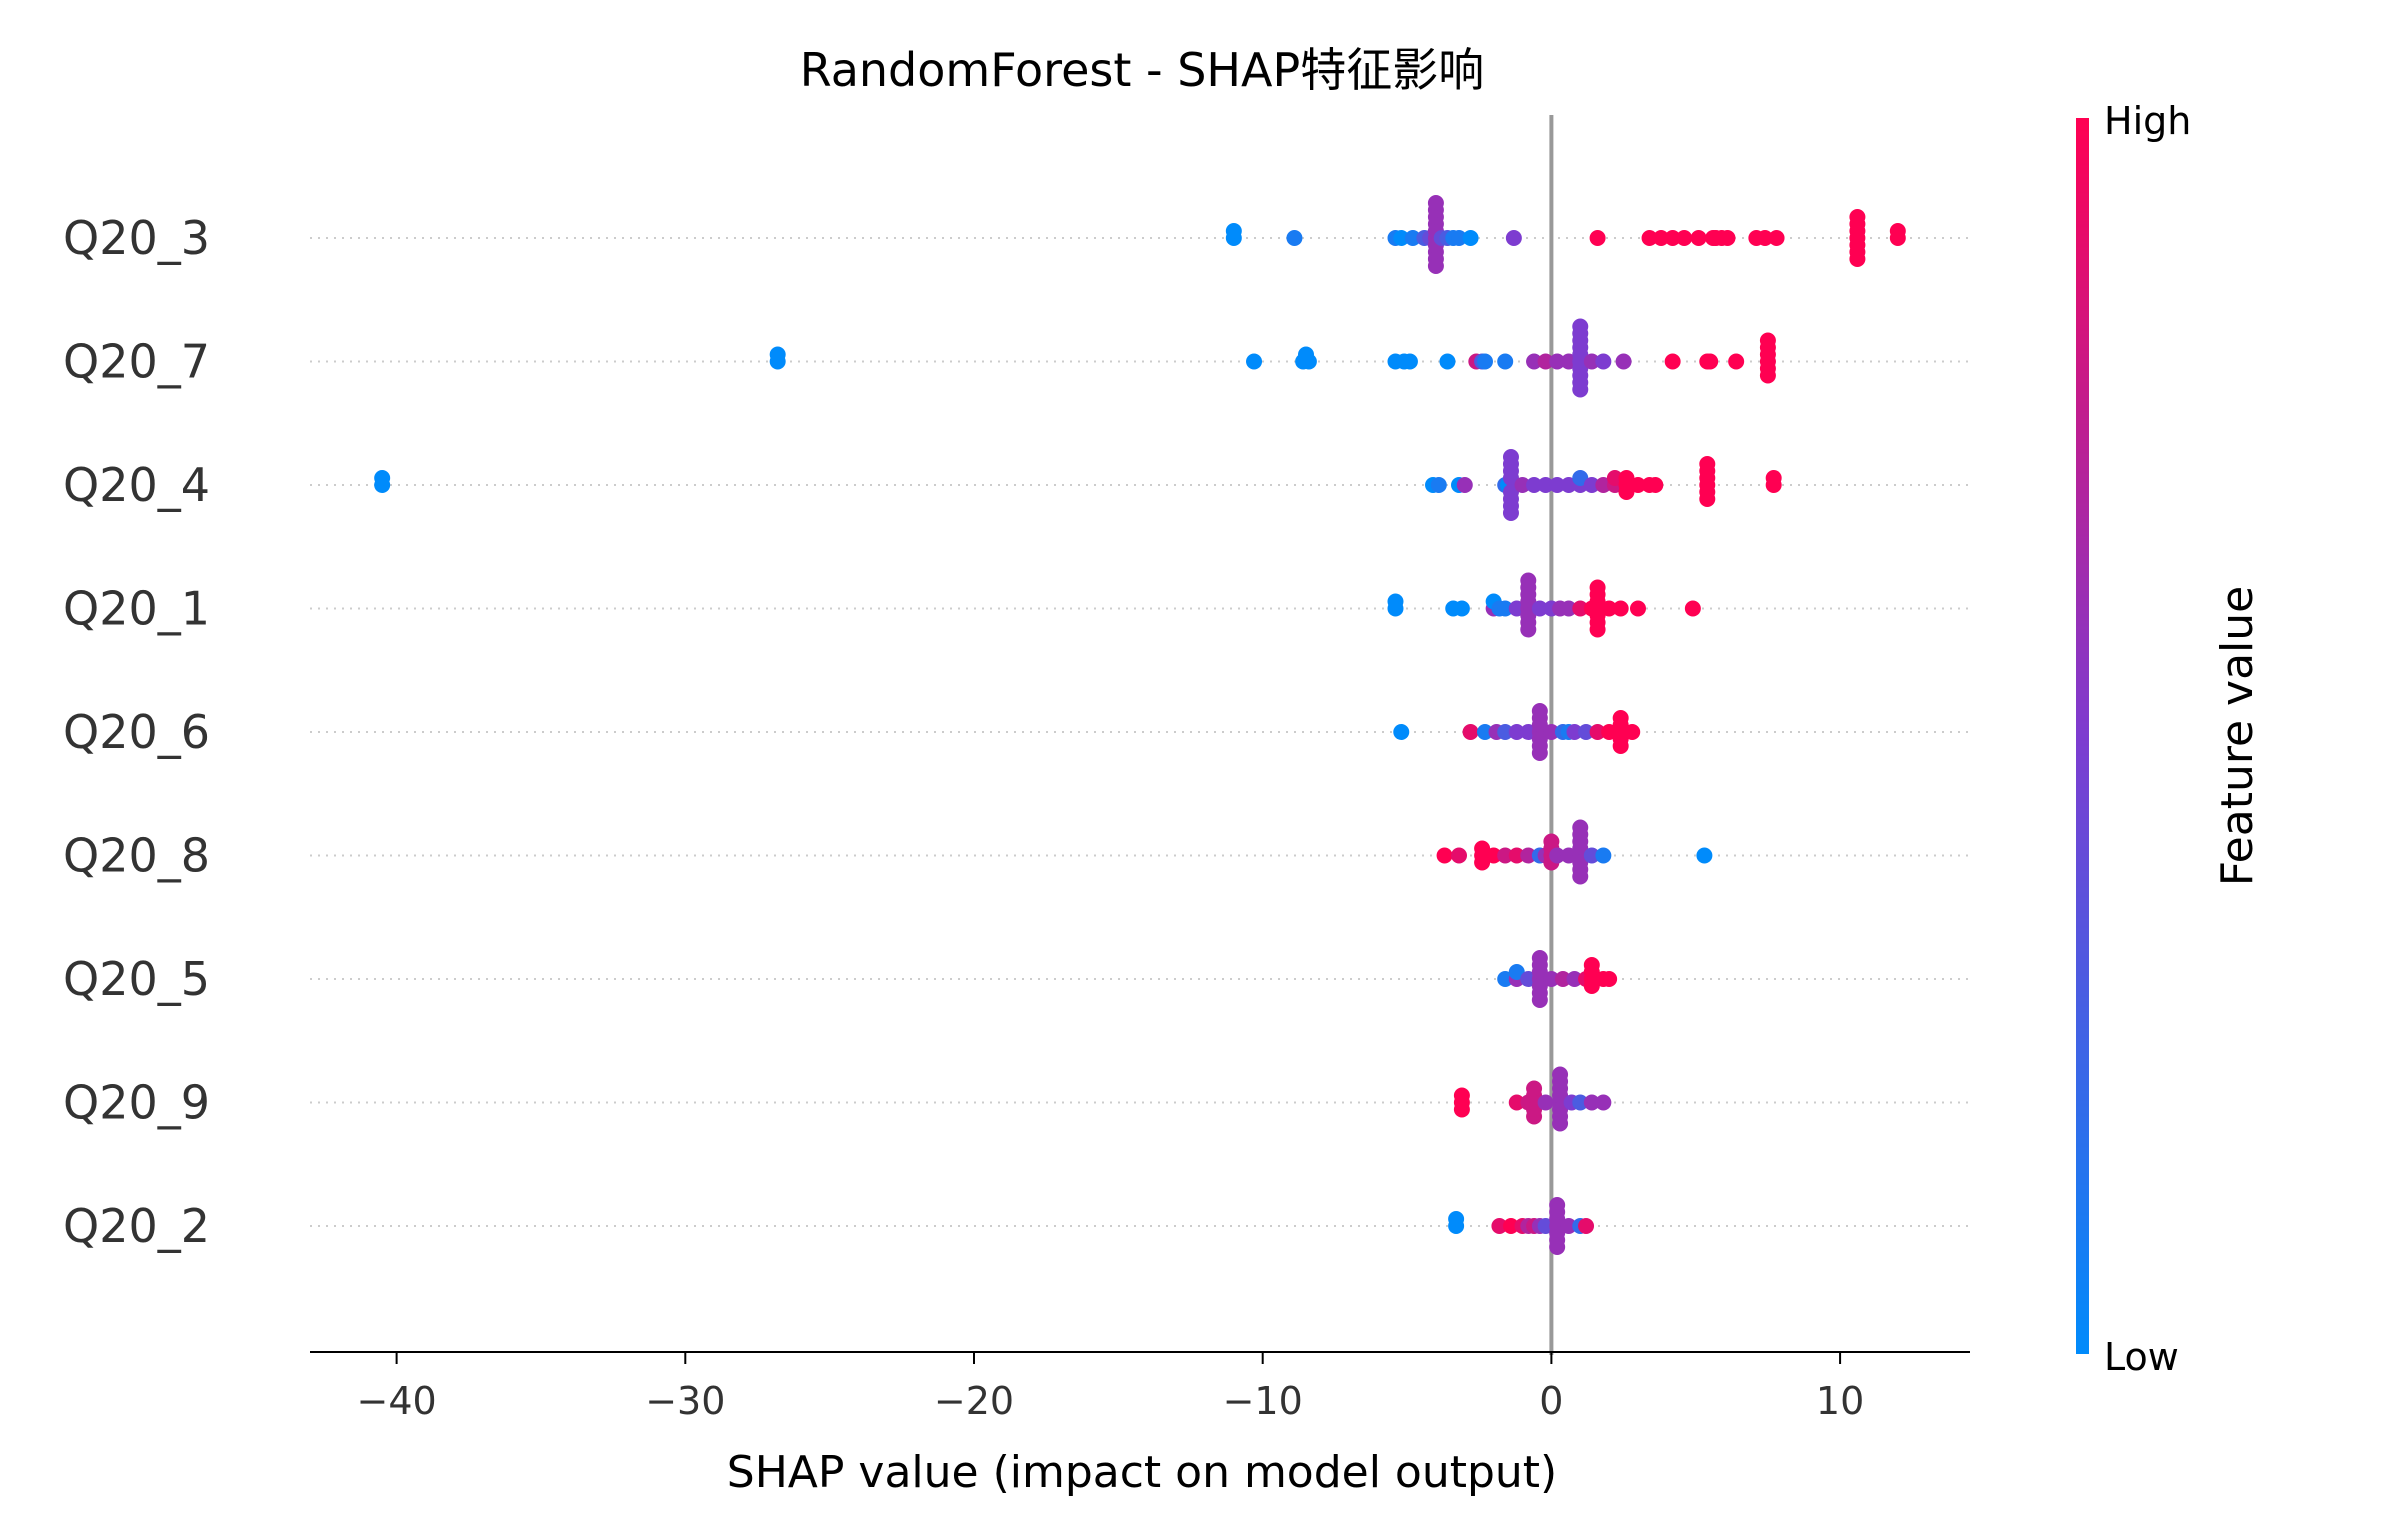 The width and height of the screenshot is (2400, 1530). Describe the element at coordinates (2237, 736) in the screenshot. I see `colorbar-title: Feature value` at that location.